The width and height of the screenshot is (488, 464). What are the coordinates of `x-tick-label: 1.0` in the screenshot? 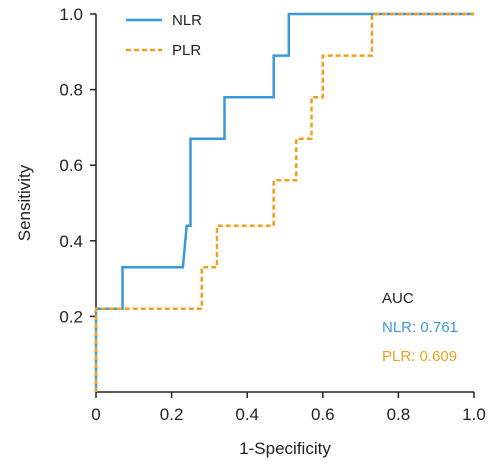 It's located at (474, 414).